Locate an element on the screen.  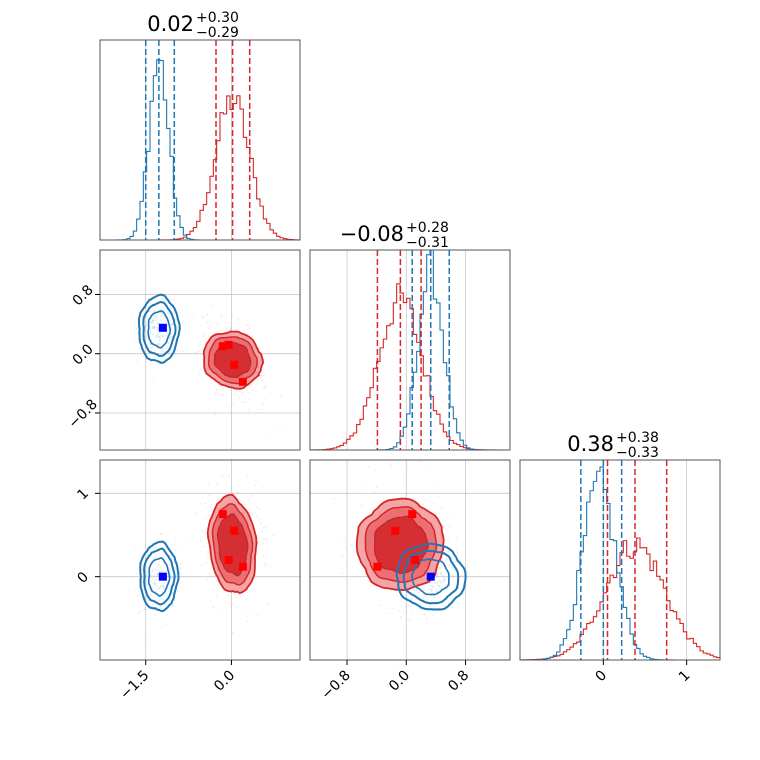
contour-series-a-inner is located at coordinates (232, 360).